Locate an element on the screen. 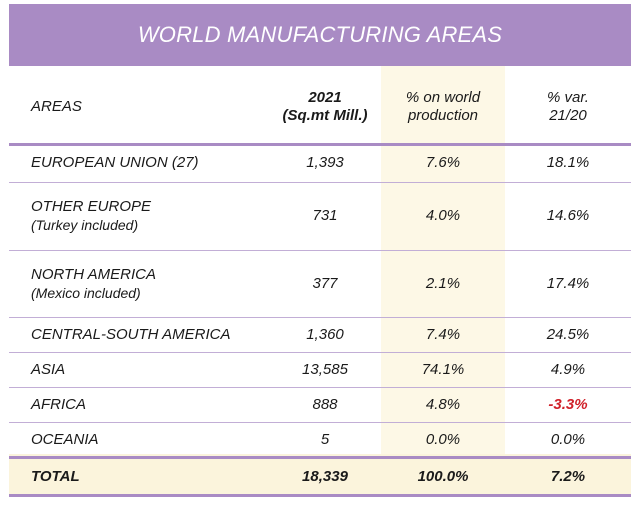 Image resolution: width=640 pixels, height=505 pixels. row-share: 4.8% is located at coordinates (443, 404).